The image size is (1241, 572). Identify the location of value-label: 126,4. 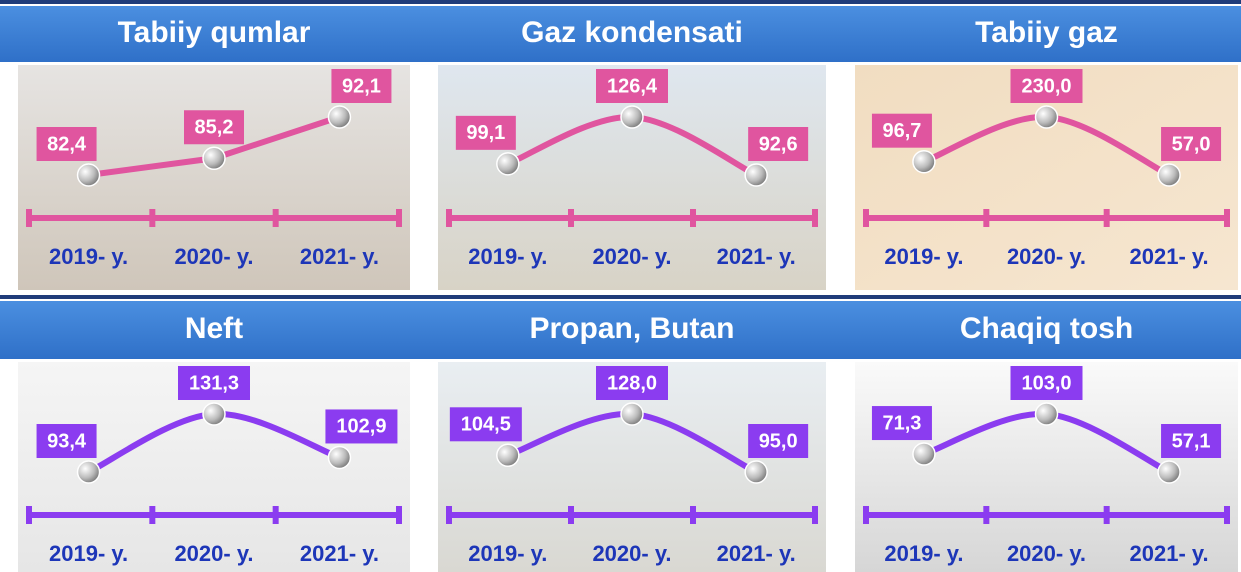
(632, 86).